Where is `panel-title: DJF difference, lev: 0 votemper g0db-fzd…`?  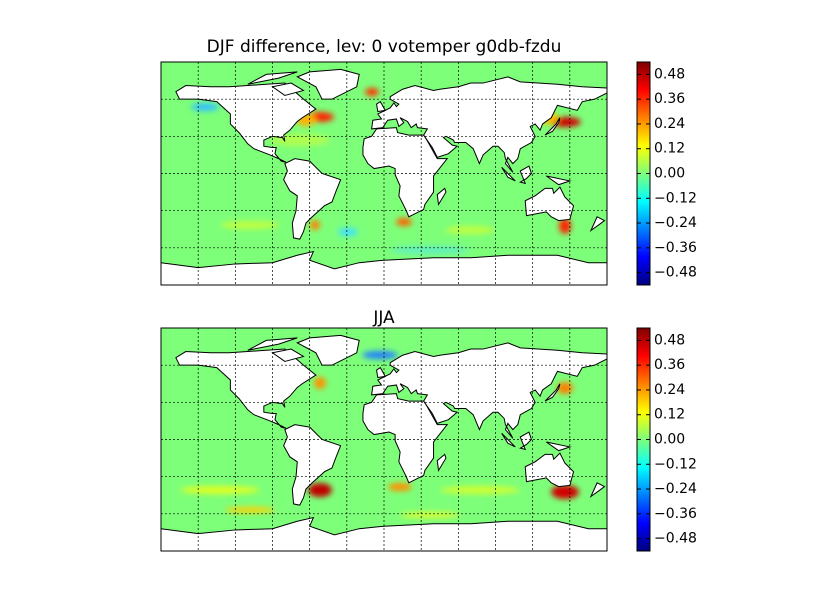
panel-title: DJF difference, lev: 0 votemper g0db-fzd… is located at coordinates (384, 47).